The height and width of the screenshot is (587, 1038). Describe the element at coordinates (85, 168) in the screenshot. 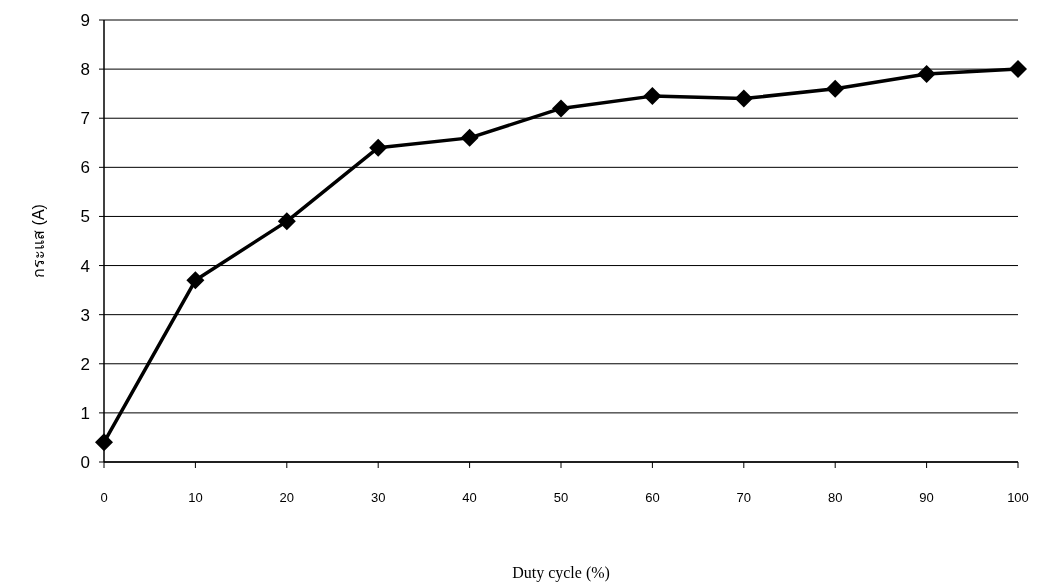

I see `y-tick-label: 6` at that location.